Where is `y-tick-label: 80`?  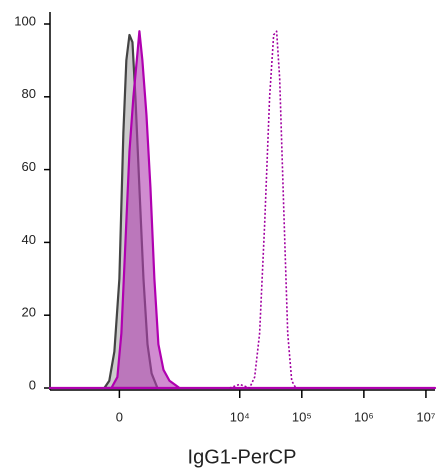
y-tick-label: 80 is located at coordinates (29, 93).